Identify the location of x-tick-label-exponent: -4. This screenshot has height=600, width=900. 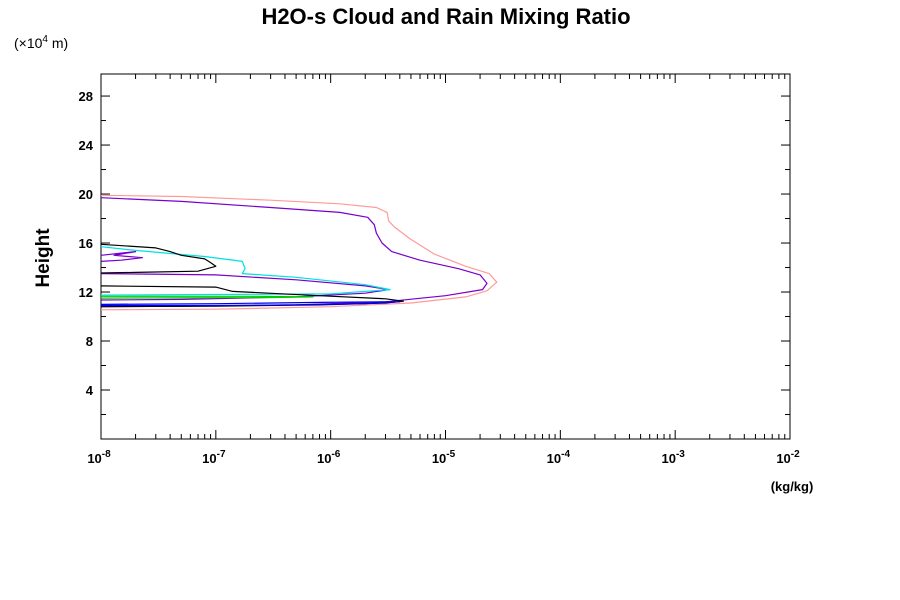
(565, 454).